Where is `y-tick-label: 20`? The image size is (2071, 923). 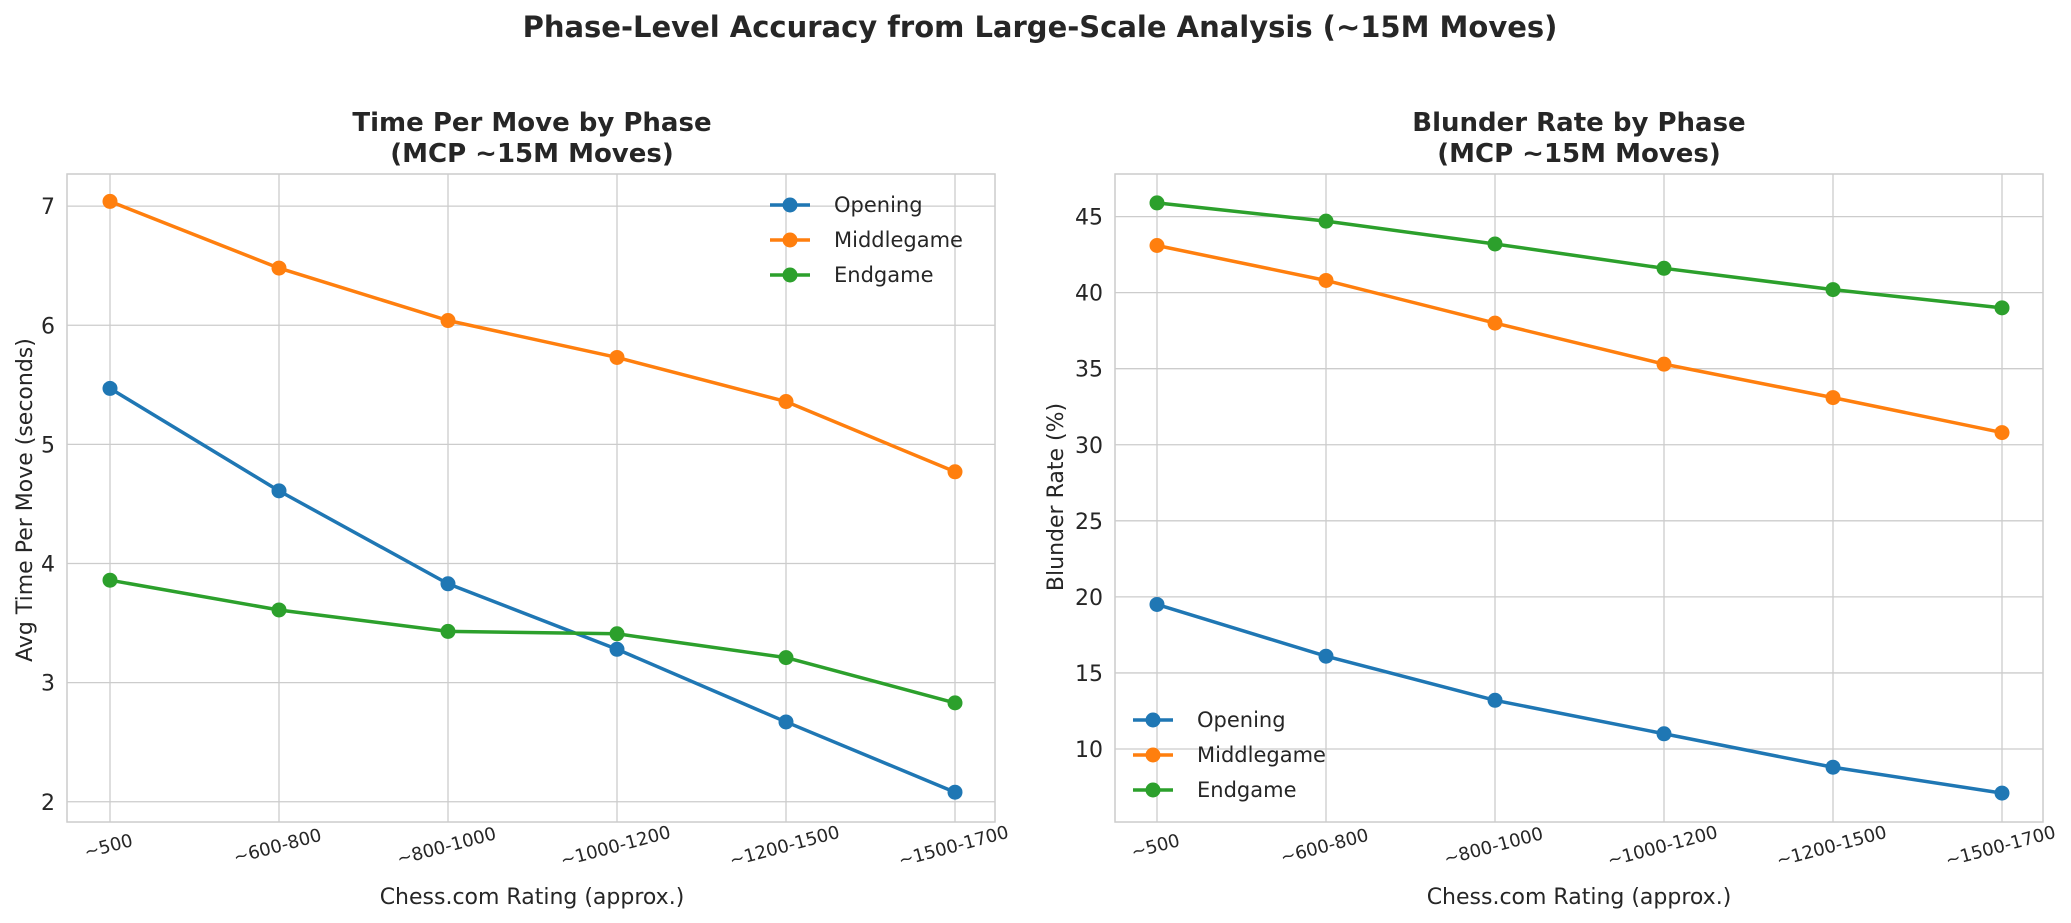
y-tick-label: 20 is located at coordinates (1089, 598).